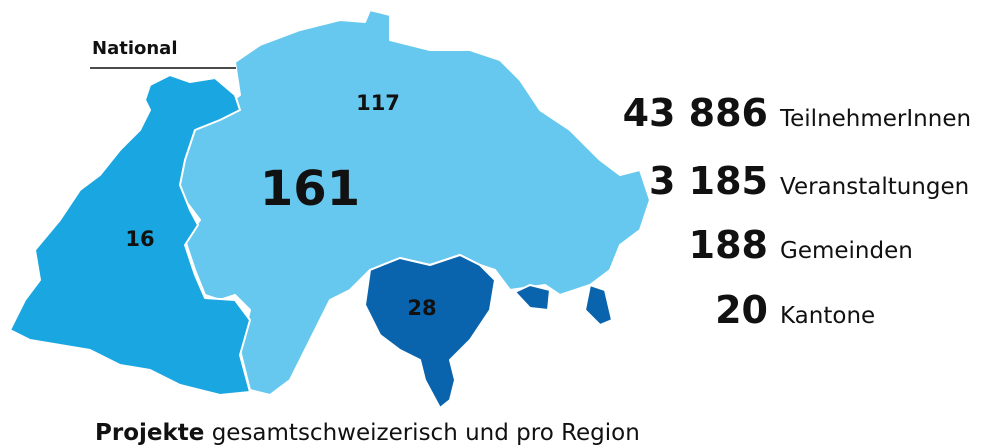 This screenshot has height=448, width=997. I want to click on stat-number: 188, so click(728, 245).